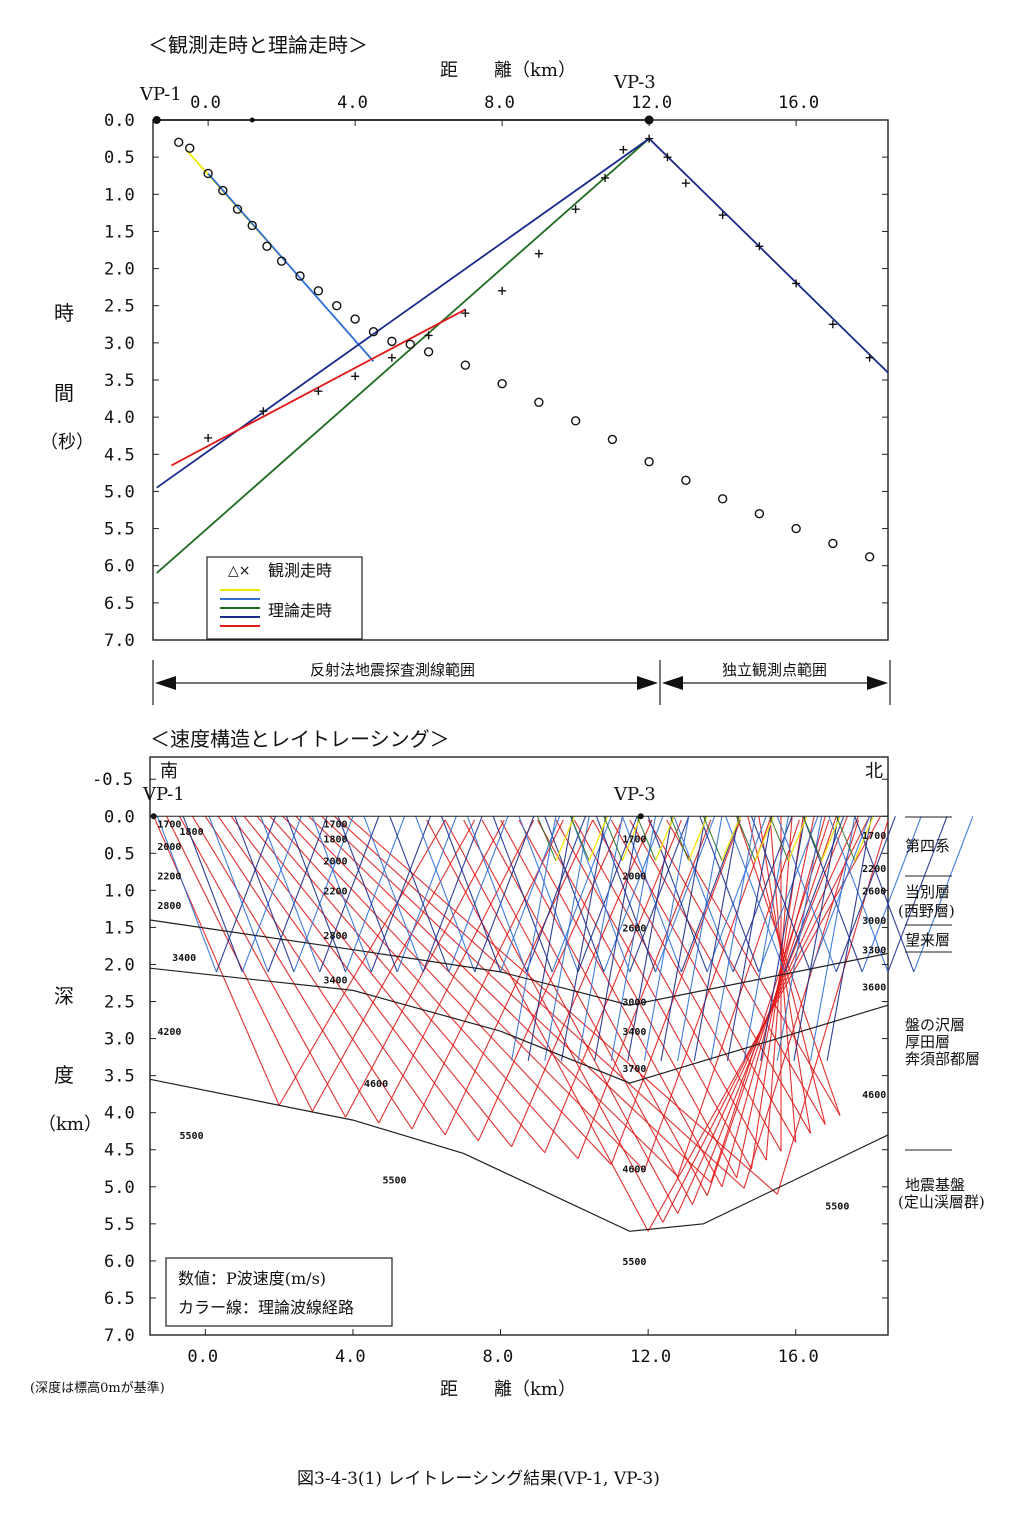  I want to click on top-y-tick-label: 1.5, so click(119, 232).